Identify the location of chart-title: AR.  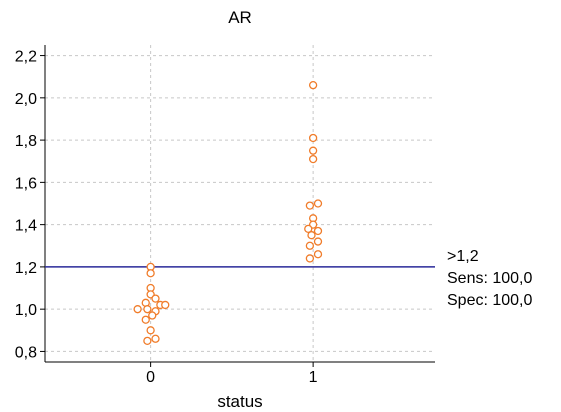
(240, 17).